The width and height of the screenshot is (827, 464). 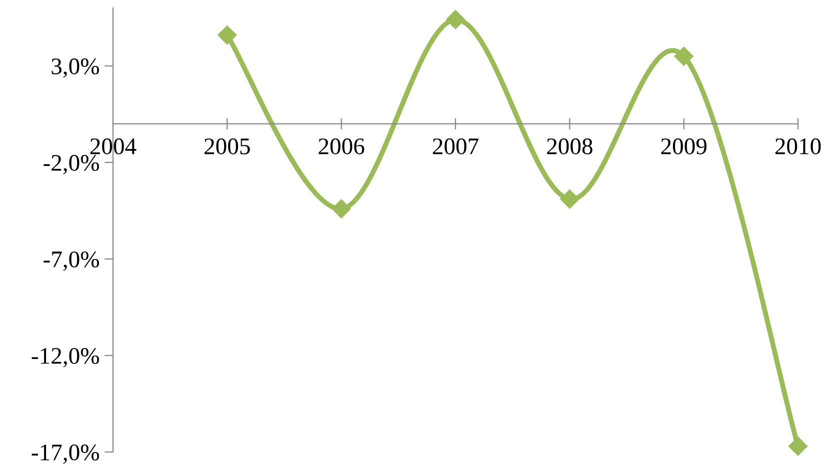 I want to click on x-tick-label: 2005, so click(x=227, y=146).